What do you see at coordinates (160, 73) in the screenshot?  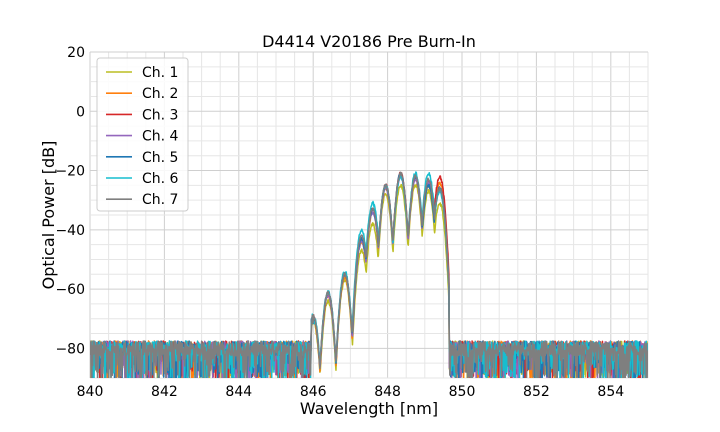 I see `legend-label: Ch. 1` at bounding box center [160, 73].